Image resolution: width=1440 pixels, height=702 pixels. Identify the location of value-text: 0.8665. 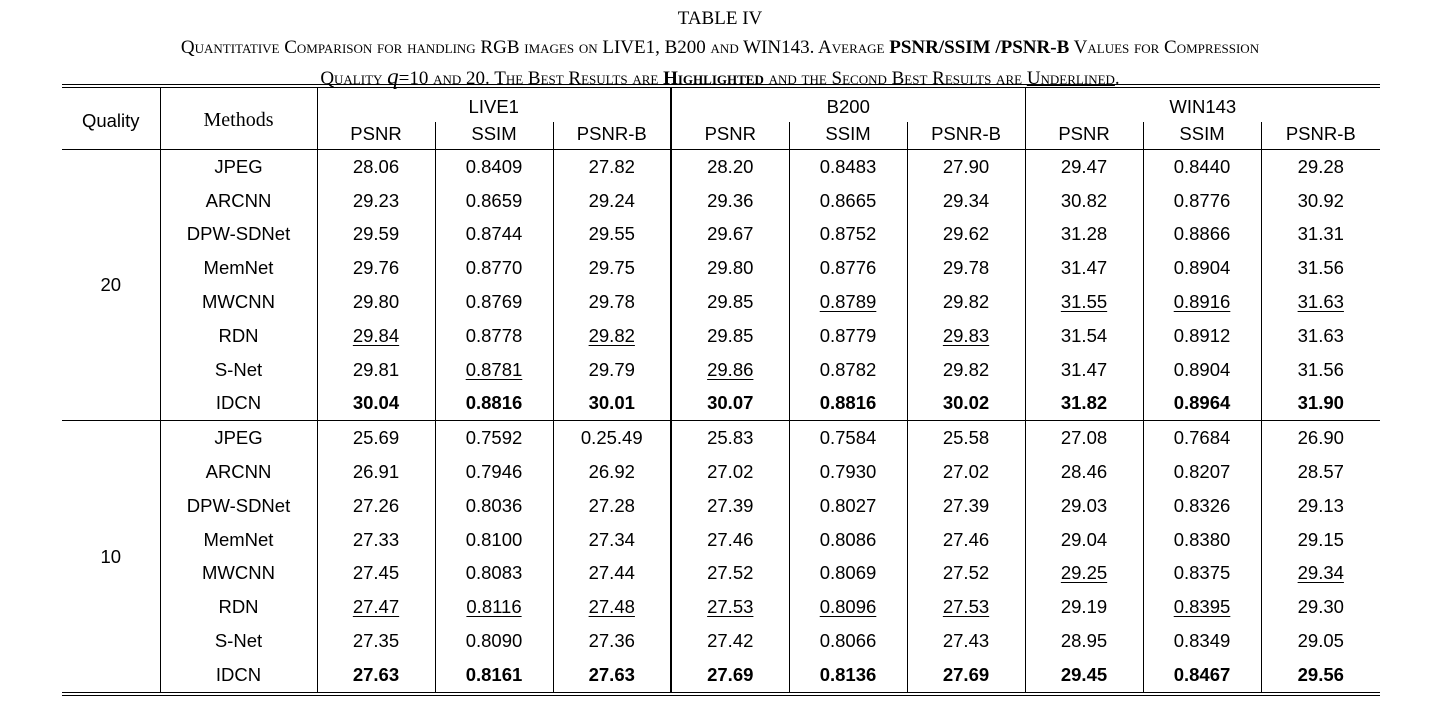
(848, 200).